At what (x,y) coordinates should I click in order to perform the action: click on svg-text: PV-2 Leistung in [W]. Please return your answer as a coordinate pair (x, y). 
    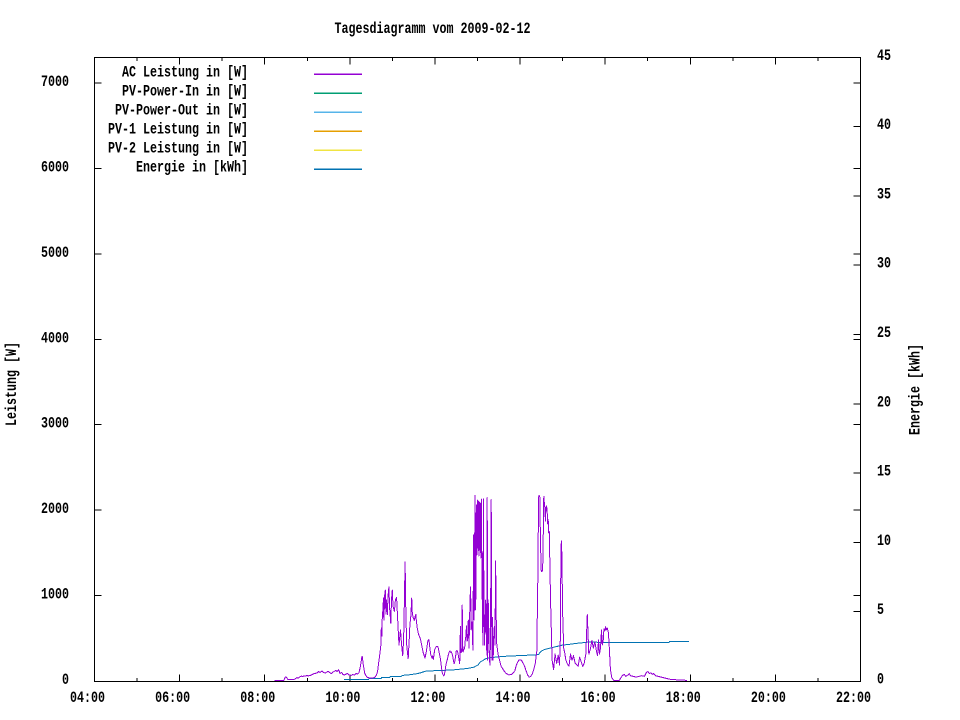
    Looking at the image, I should click on (178, 149).